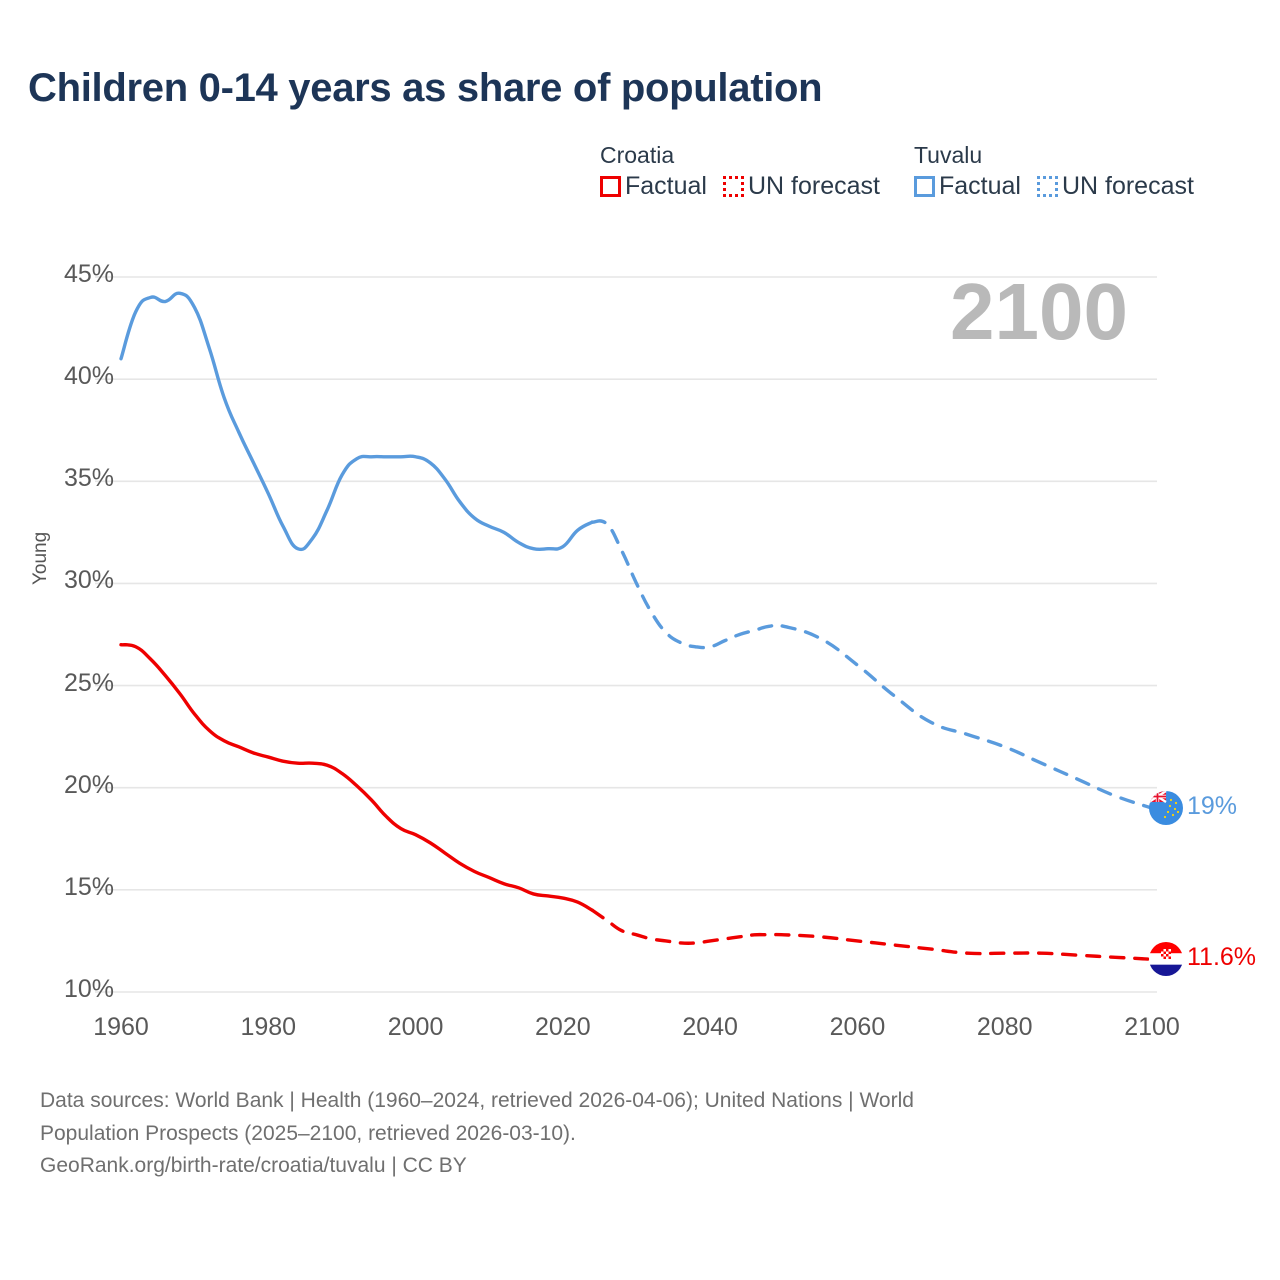  What do you see at coordinates (88, 478) in the screenshot?
I see `y-axis-tick-label: 35%` at bounding box center [88, 478].